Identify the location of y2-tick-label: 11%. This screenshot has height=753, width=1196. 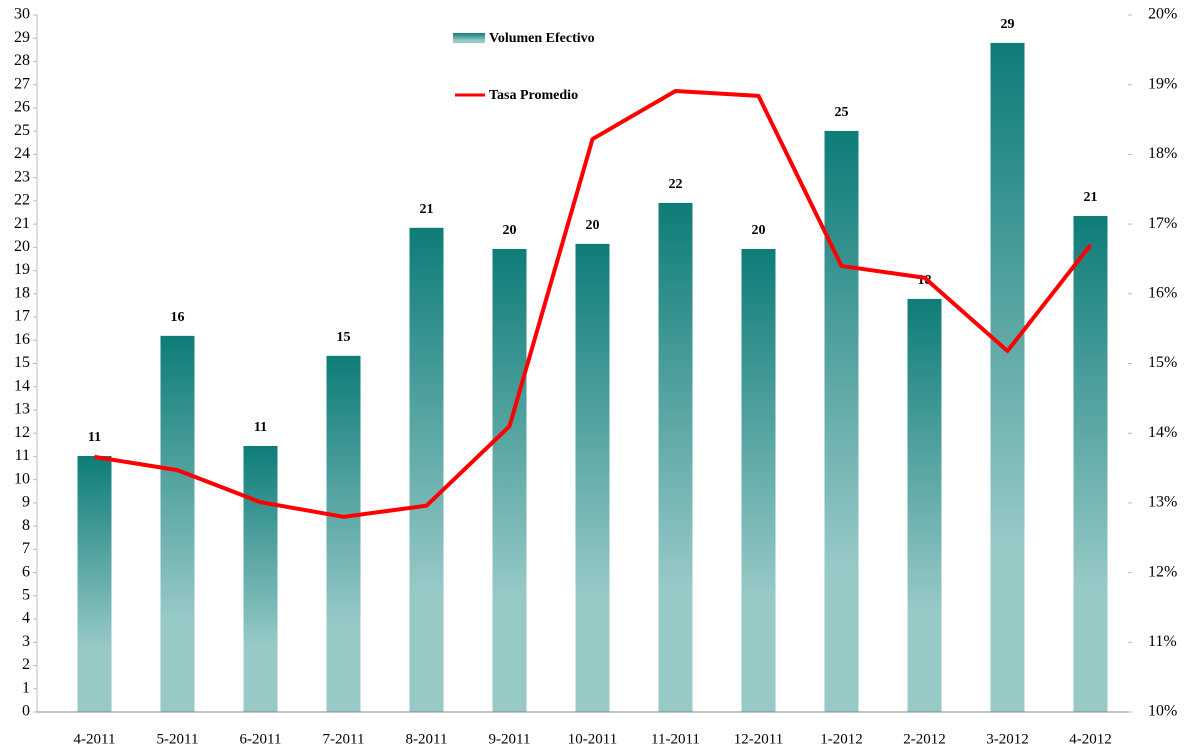
(1162, 641).